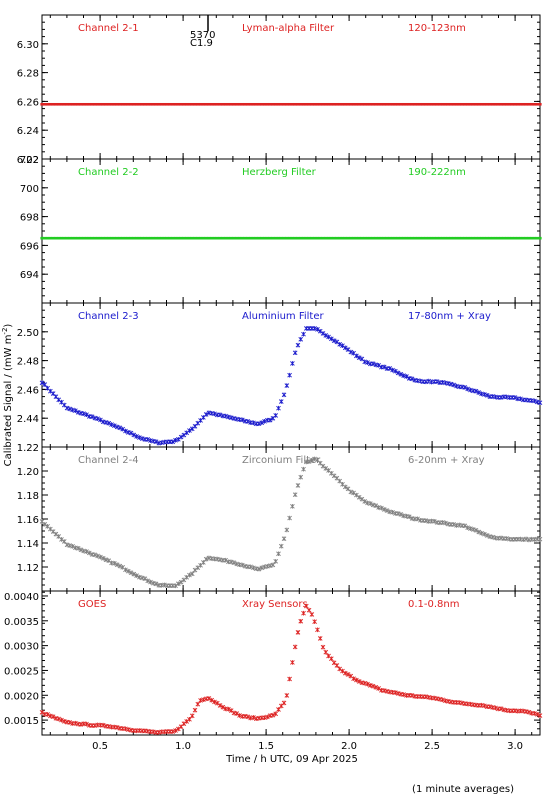 The height and width of the screenshot is (800, 550). What do you see at coordinates (279, 172) in the screenshot?
I see `panel-filter-name: Herzberg Filter` at bounding box center [279, 172].